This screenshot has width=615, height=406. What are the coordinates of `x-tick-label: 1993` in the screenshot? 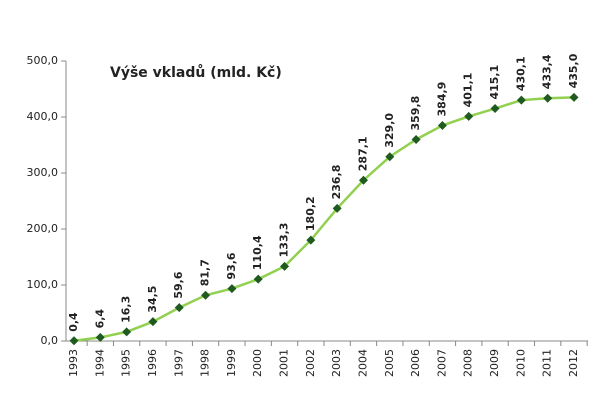 It's located at (73, 363).